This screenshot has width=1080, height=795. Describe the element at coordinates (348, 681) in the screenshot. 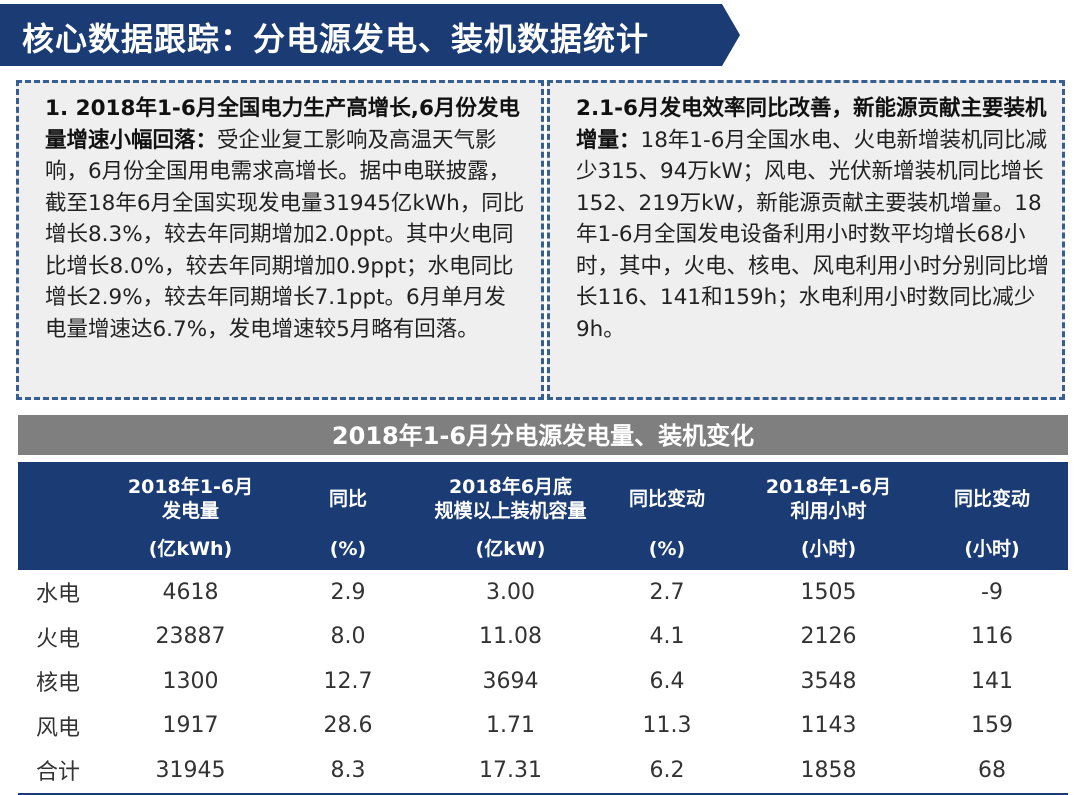

I see `table-cell: 12.7` at that location.